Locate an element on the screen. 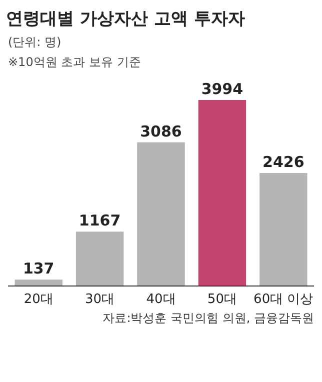  chart-subtitle: (단위: 명) is located at coordinates (35, 42).